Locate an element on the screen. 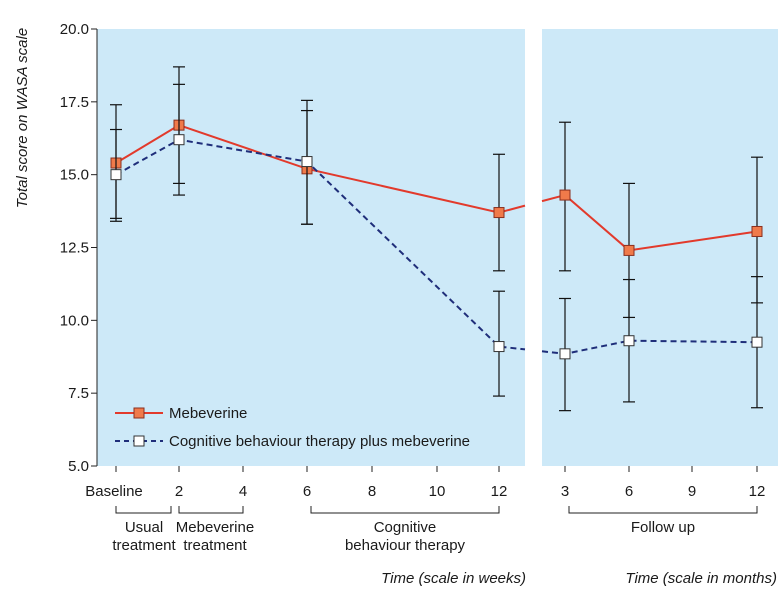 The height and width of the screenshot is (590, 778). y-axis: 5.0 7.5 10.0 12.5 15.0 17.5 20.0 is located at coordinates (79, 248).